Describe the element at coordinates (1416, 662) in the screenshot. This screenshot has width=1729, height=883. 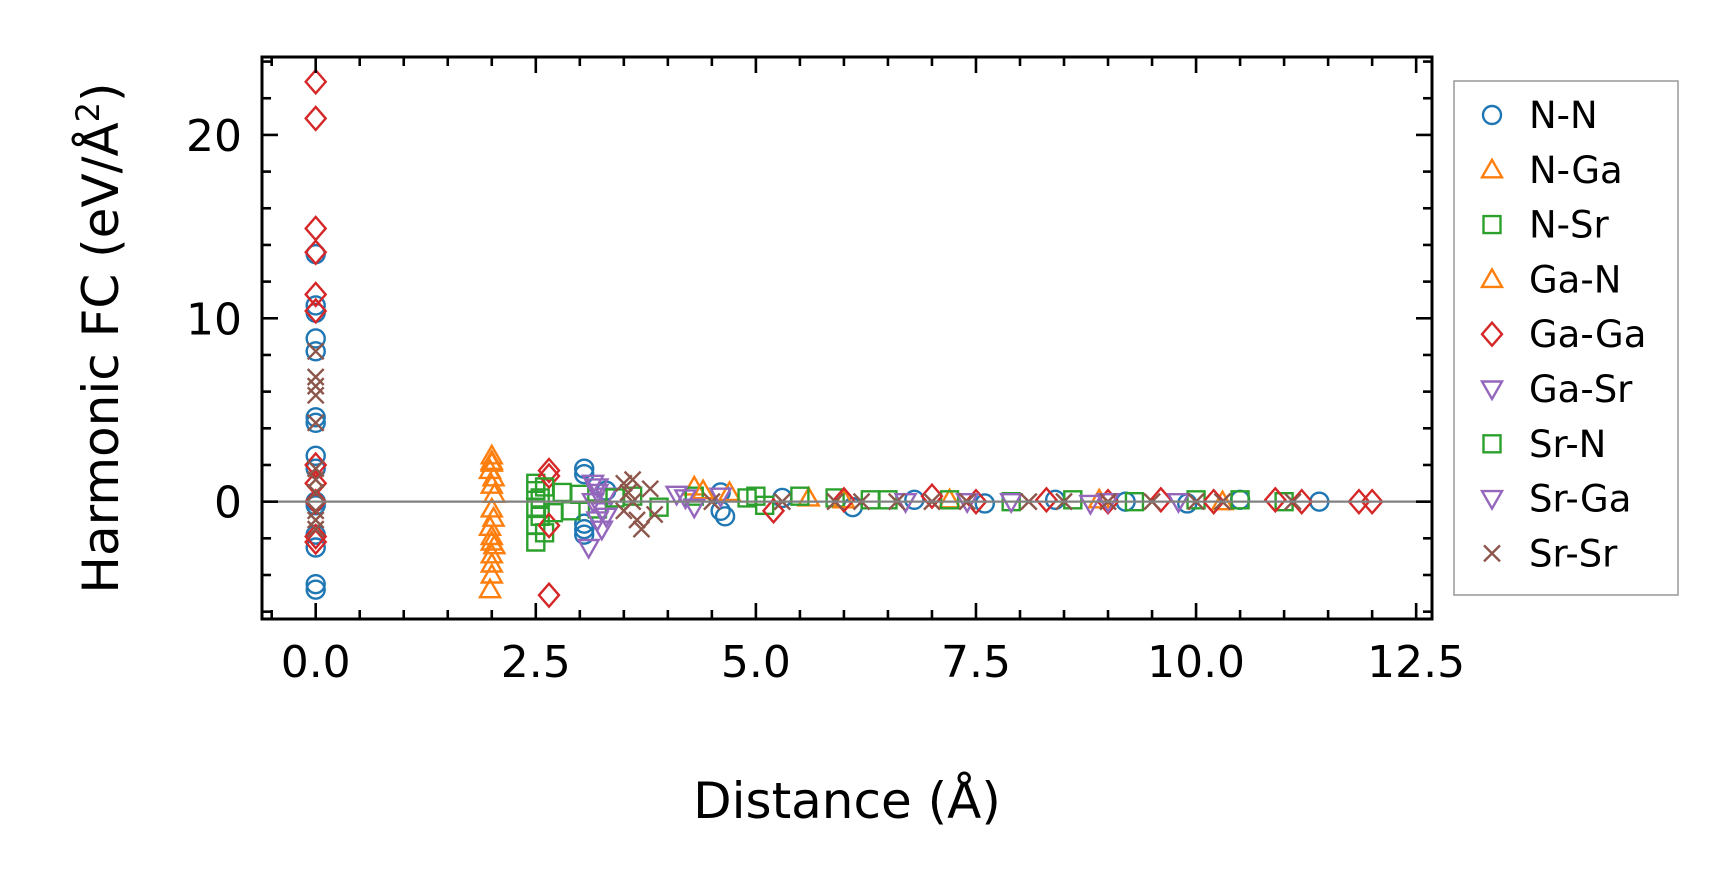
I see `x-tick-label: 12.5` at that location.